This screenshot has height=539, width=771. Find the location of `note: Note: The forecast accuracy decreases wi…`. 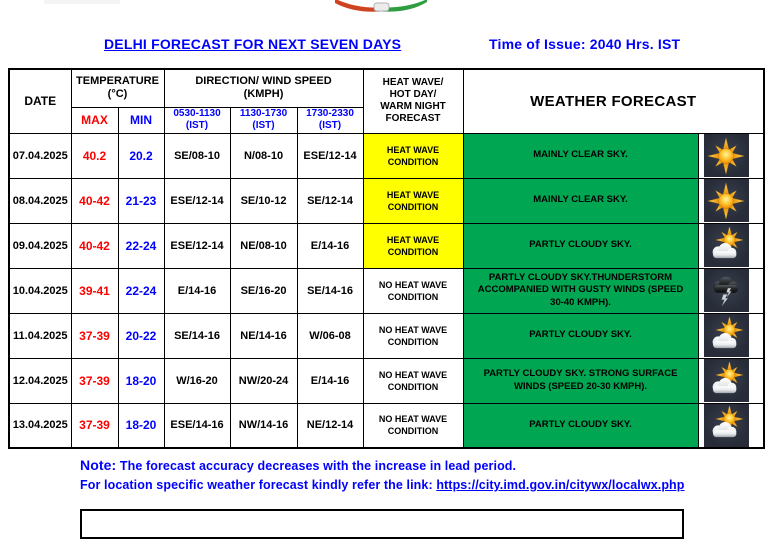

note: Note: The forecast accuracy decreases wi… is located at coordinates (382, 475).